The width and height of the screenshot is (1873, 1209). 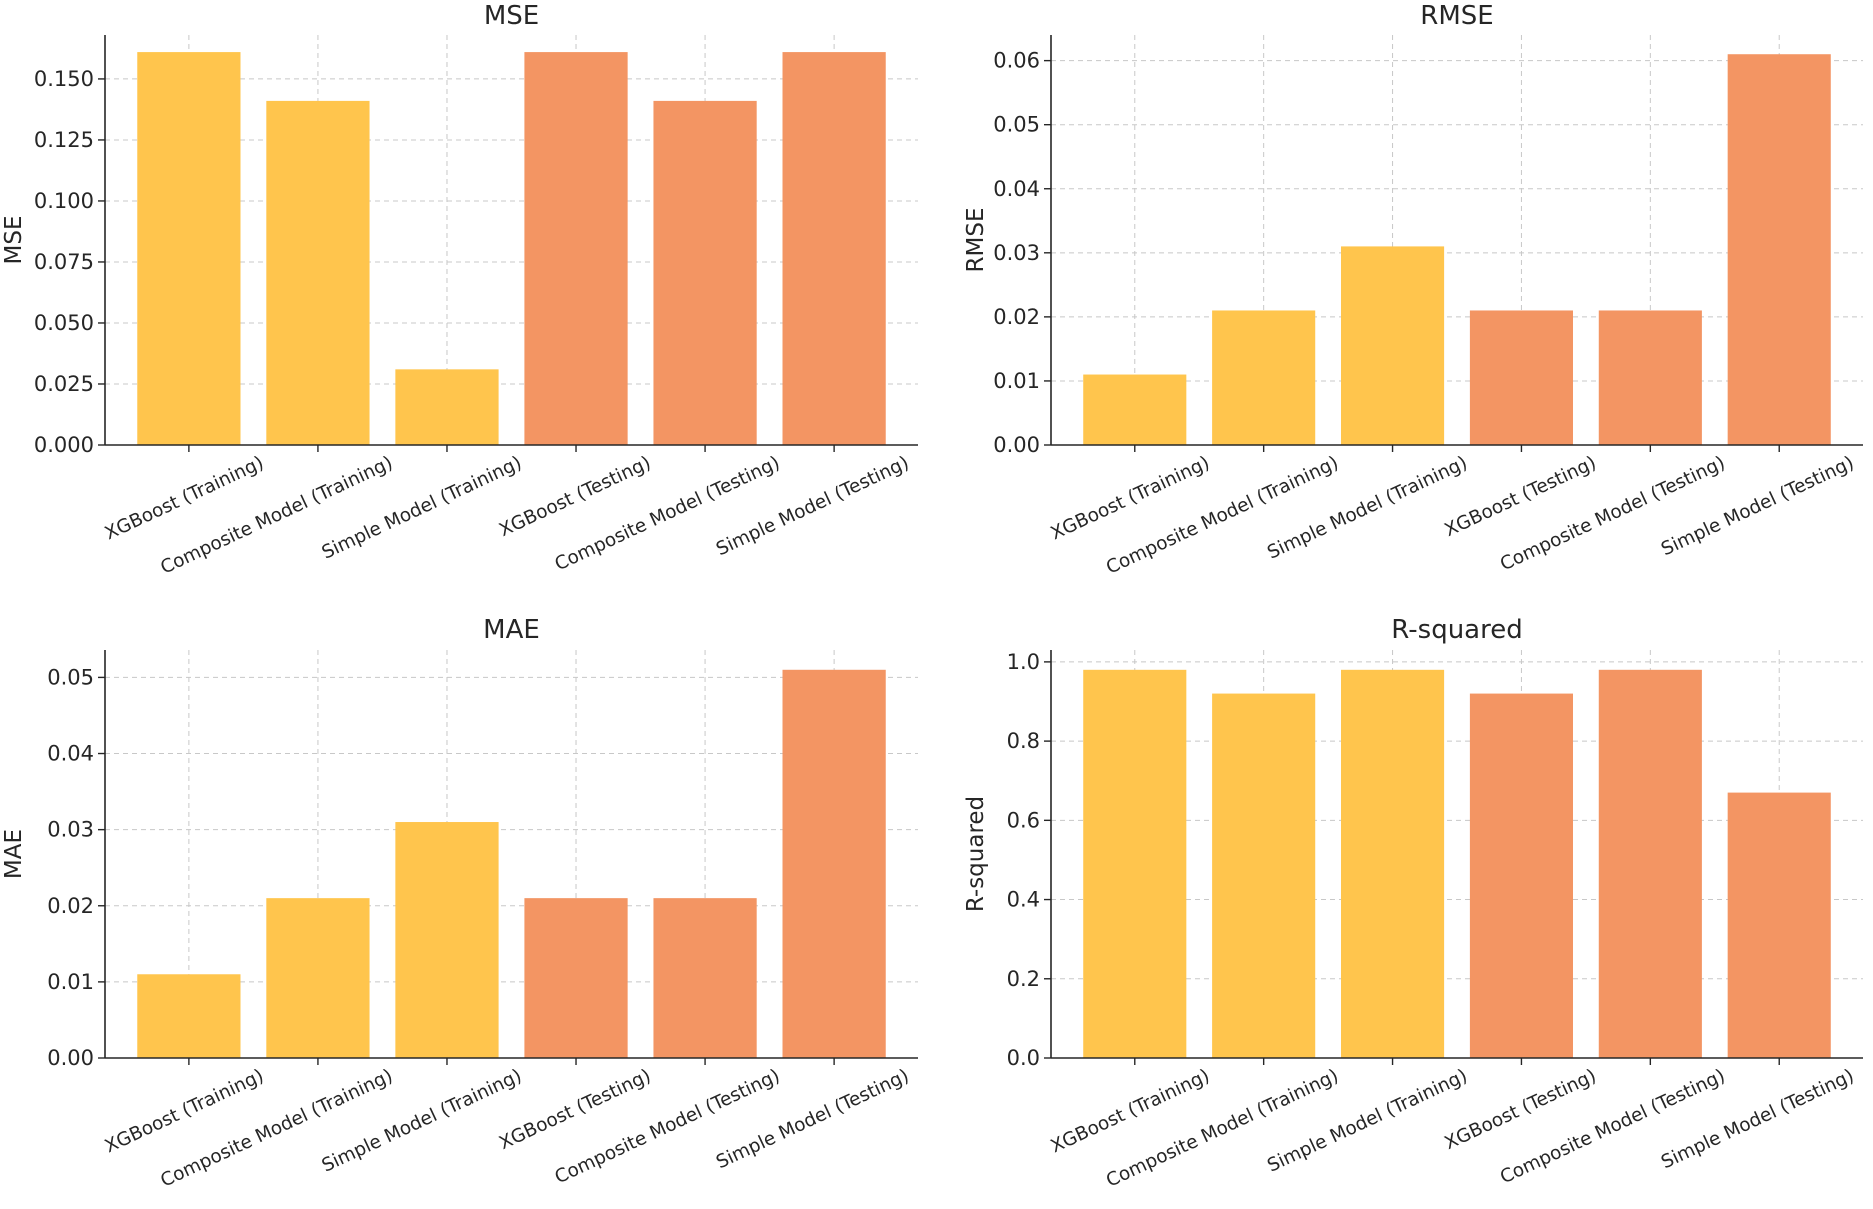 I want to click on y-axis-label: MAE, so click(x=14, y=854).